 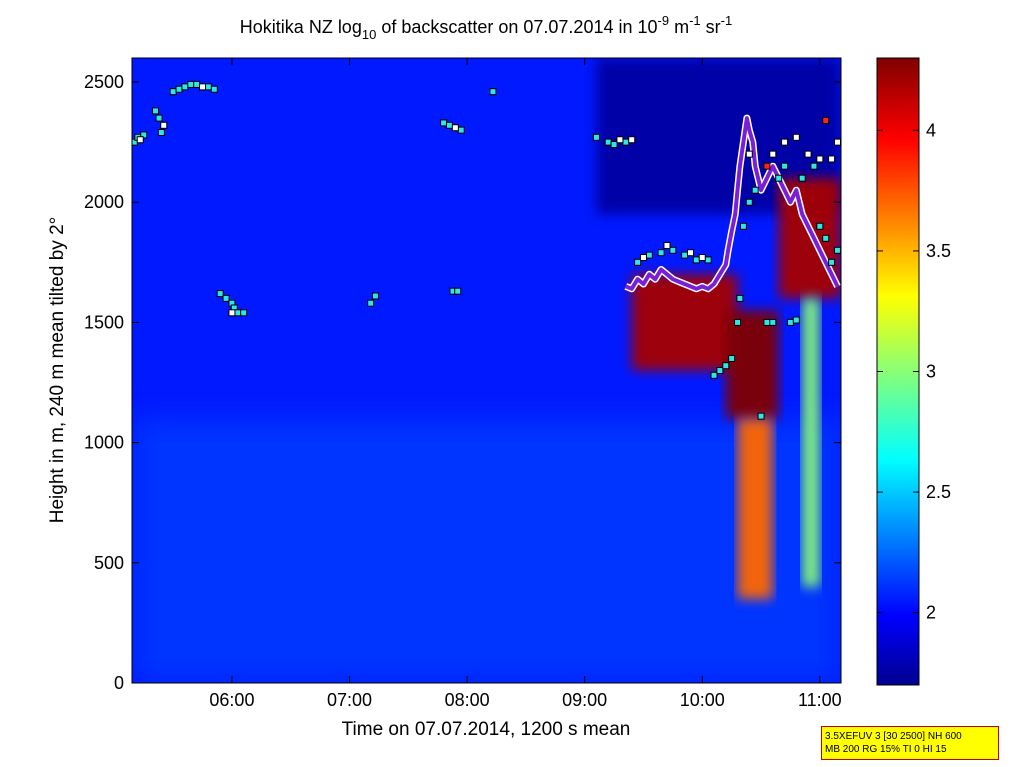 I want to click on y-tick-label-2: 1000, so click(x=104, y=443).